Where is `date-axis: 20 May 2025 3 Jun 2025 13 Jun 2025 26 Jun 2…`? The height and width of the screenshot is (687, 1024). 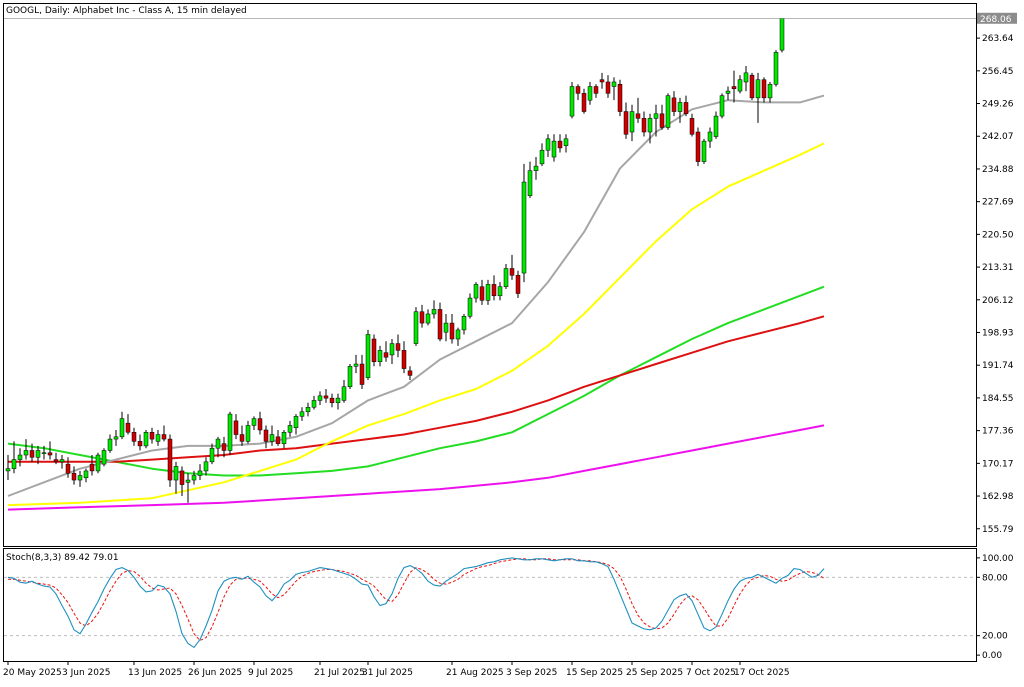 date-axis: 20 May 2025 3 Jun 2025 13 Jun 2025 26 Jun 2… is located at coordinates (396, 669).